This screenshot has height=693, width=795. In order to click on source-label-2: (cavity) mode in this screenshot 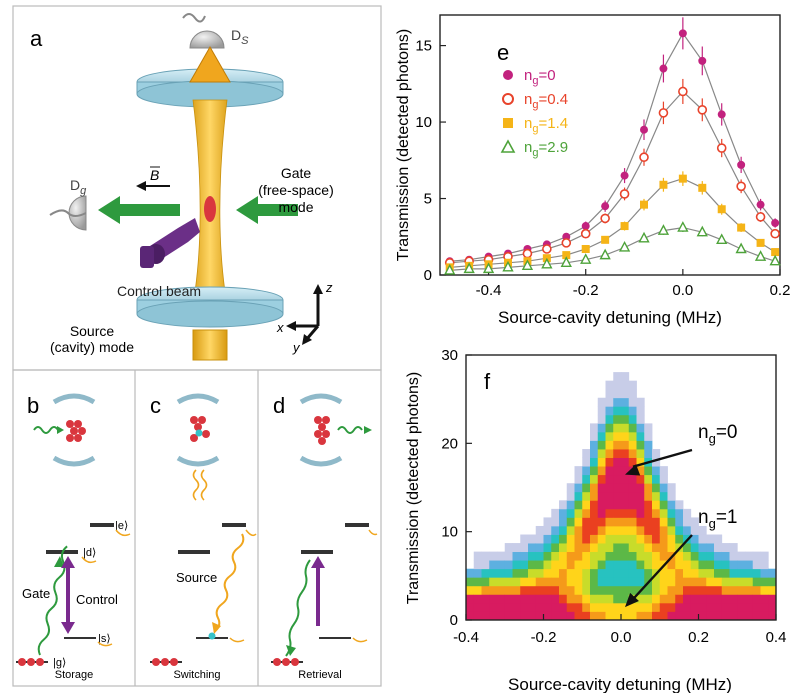, I will do `click(92, 347)`.